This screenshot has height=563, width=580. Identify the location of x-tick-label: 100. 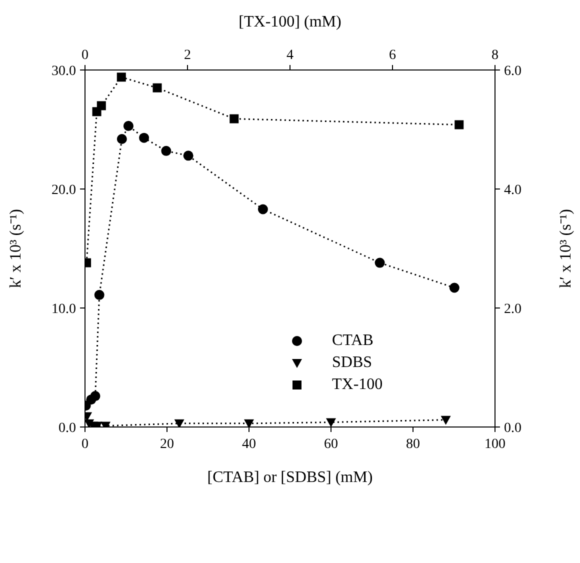
(495, 444).